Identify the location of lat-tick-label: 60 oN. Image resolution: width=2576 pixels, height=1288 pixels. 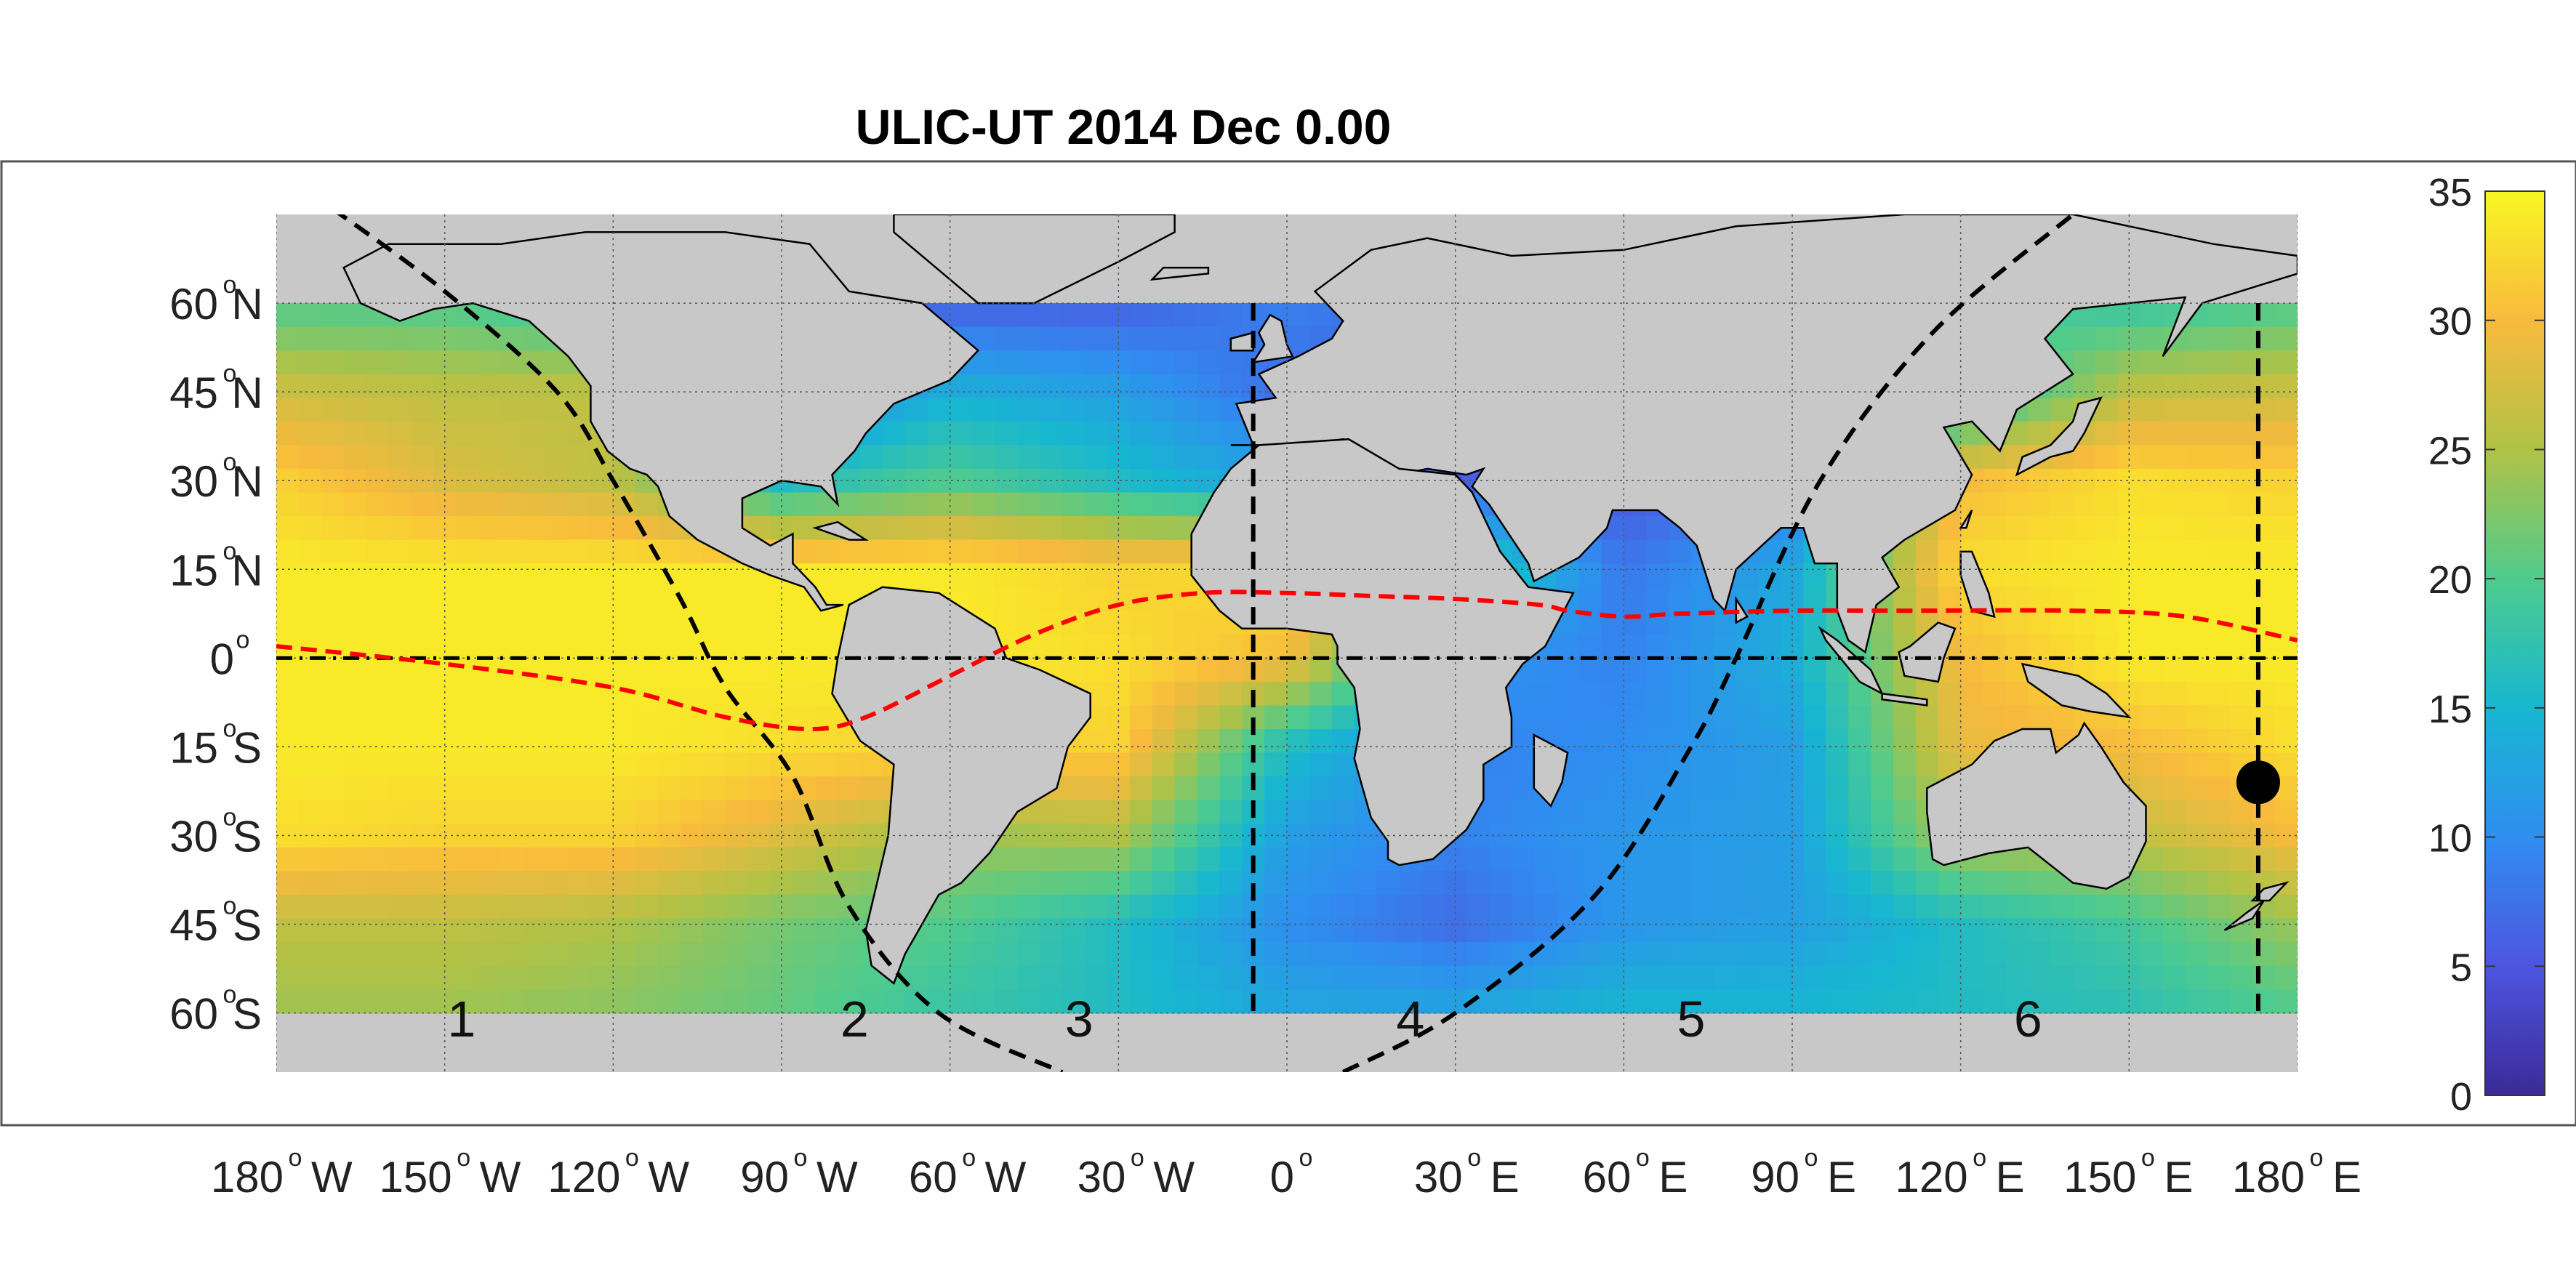
(216, 300).